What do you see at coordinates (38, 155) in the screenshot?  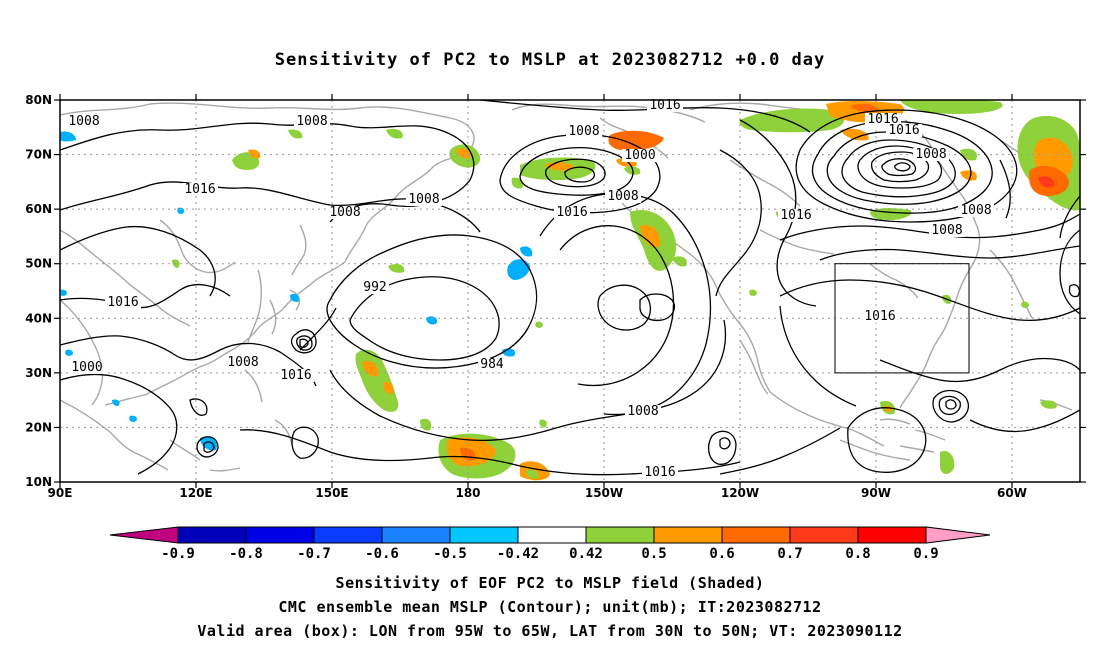 I see `lat-tick-label: 70N` at bounding box center [38, 155].